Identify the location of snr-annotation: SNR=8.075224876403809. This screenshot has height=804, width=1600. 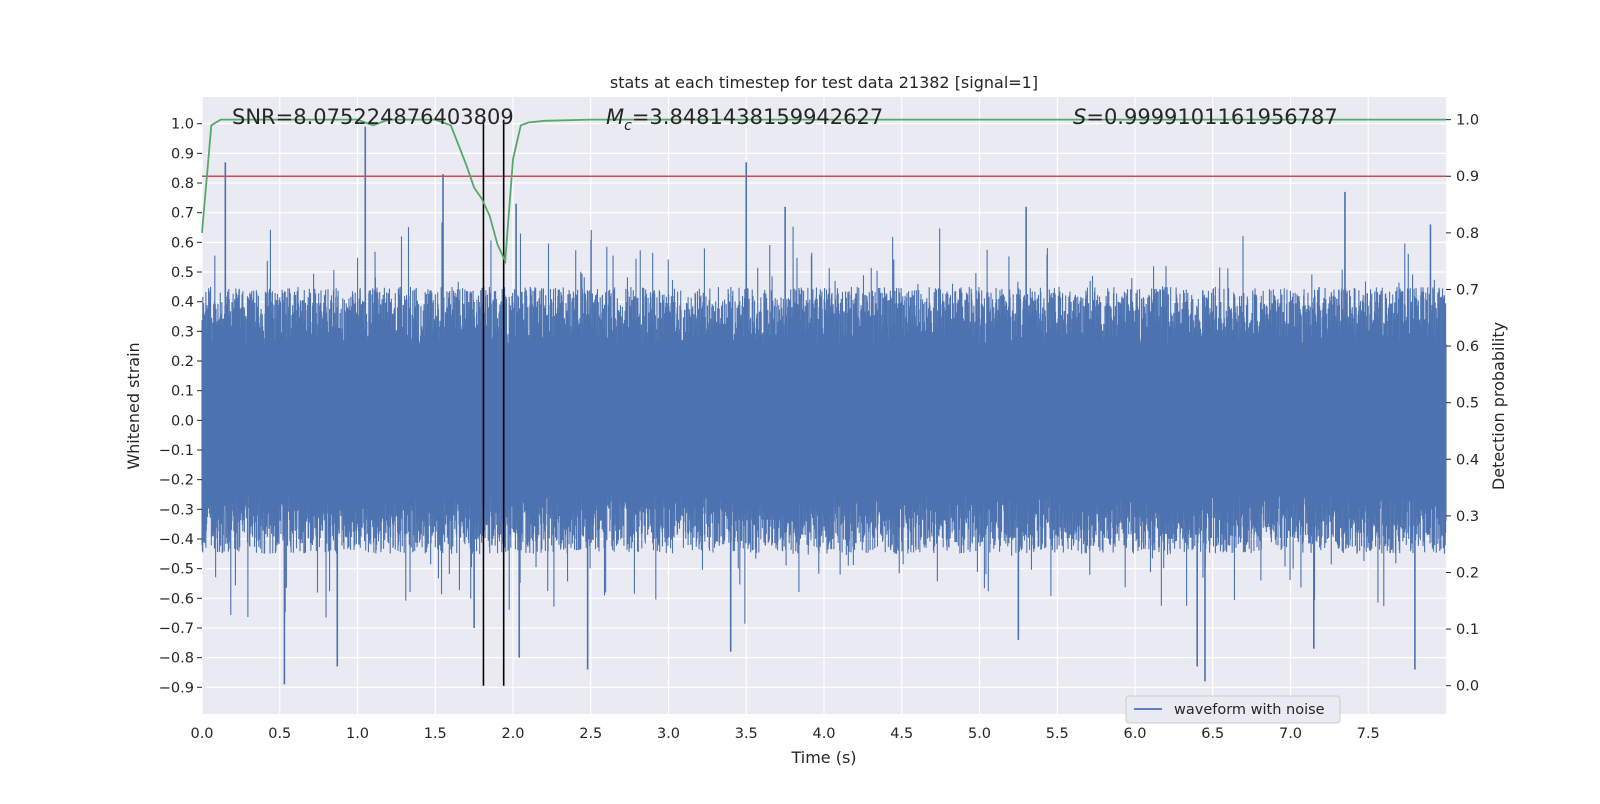
(373, 117).